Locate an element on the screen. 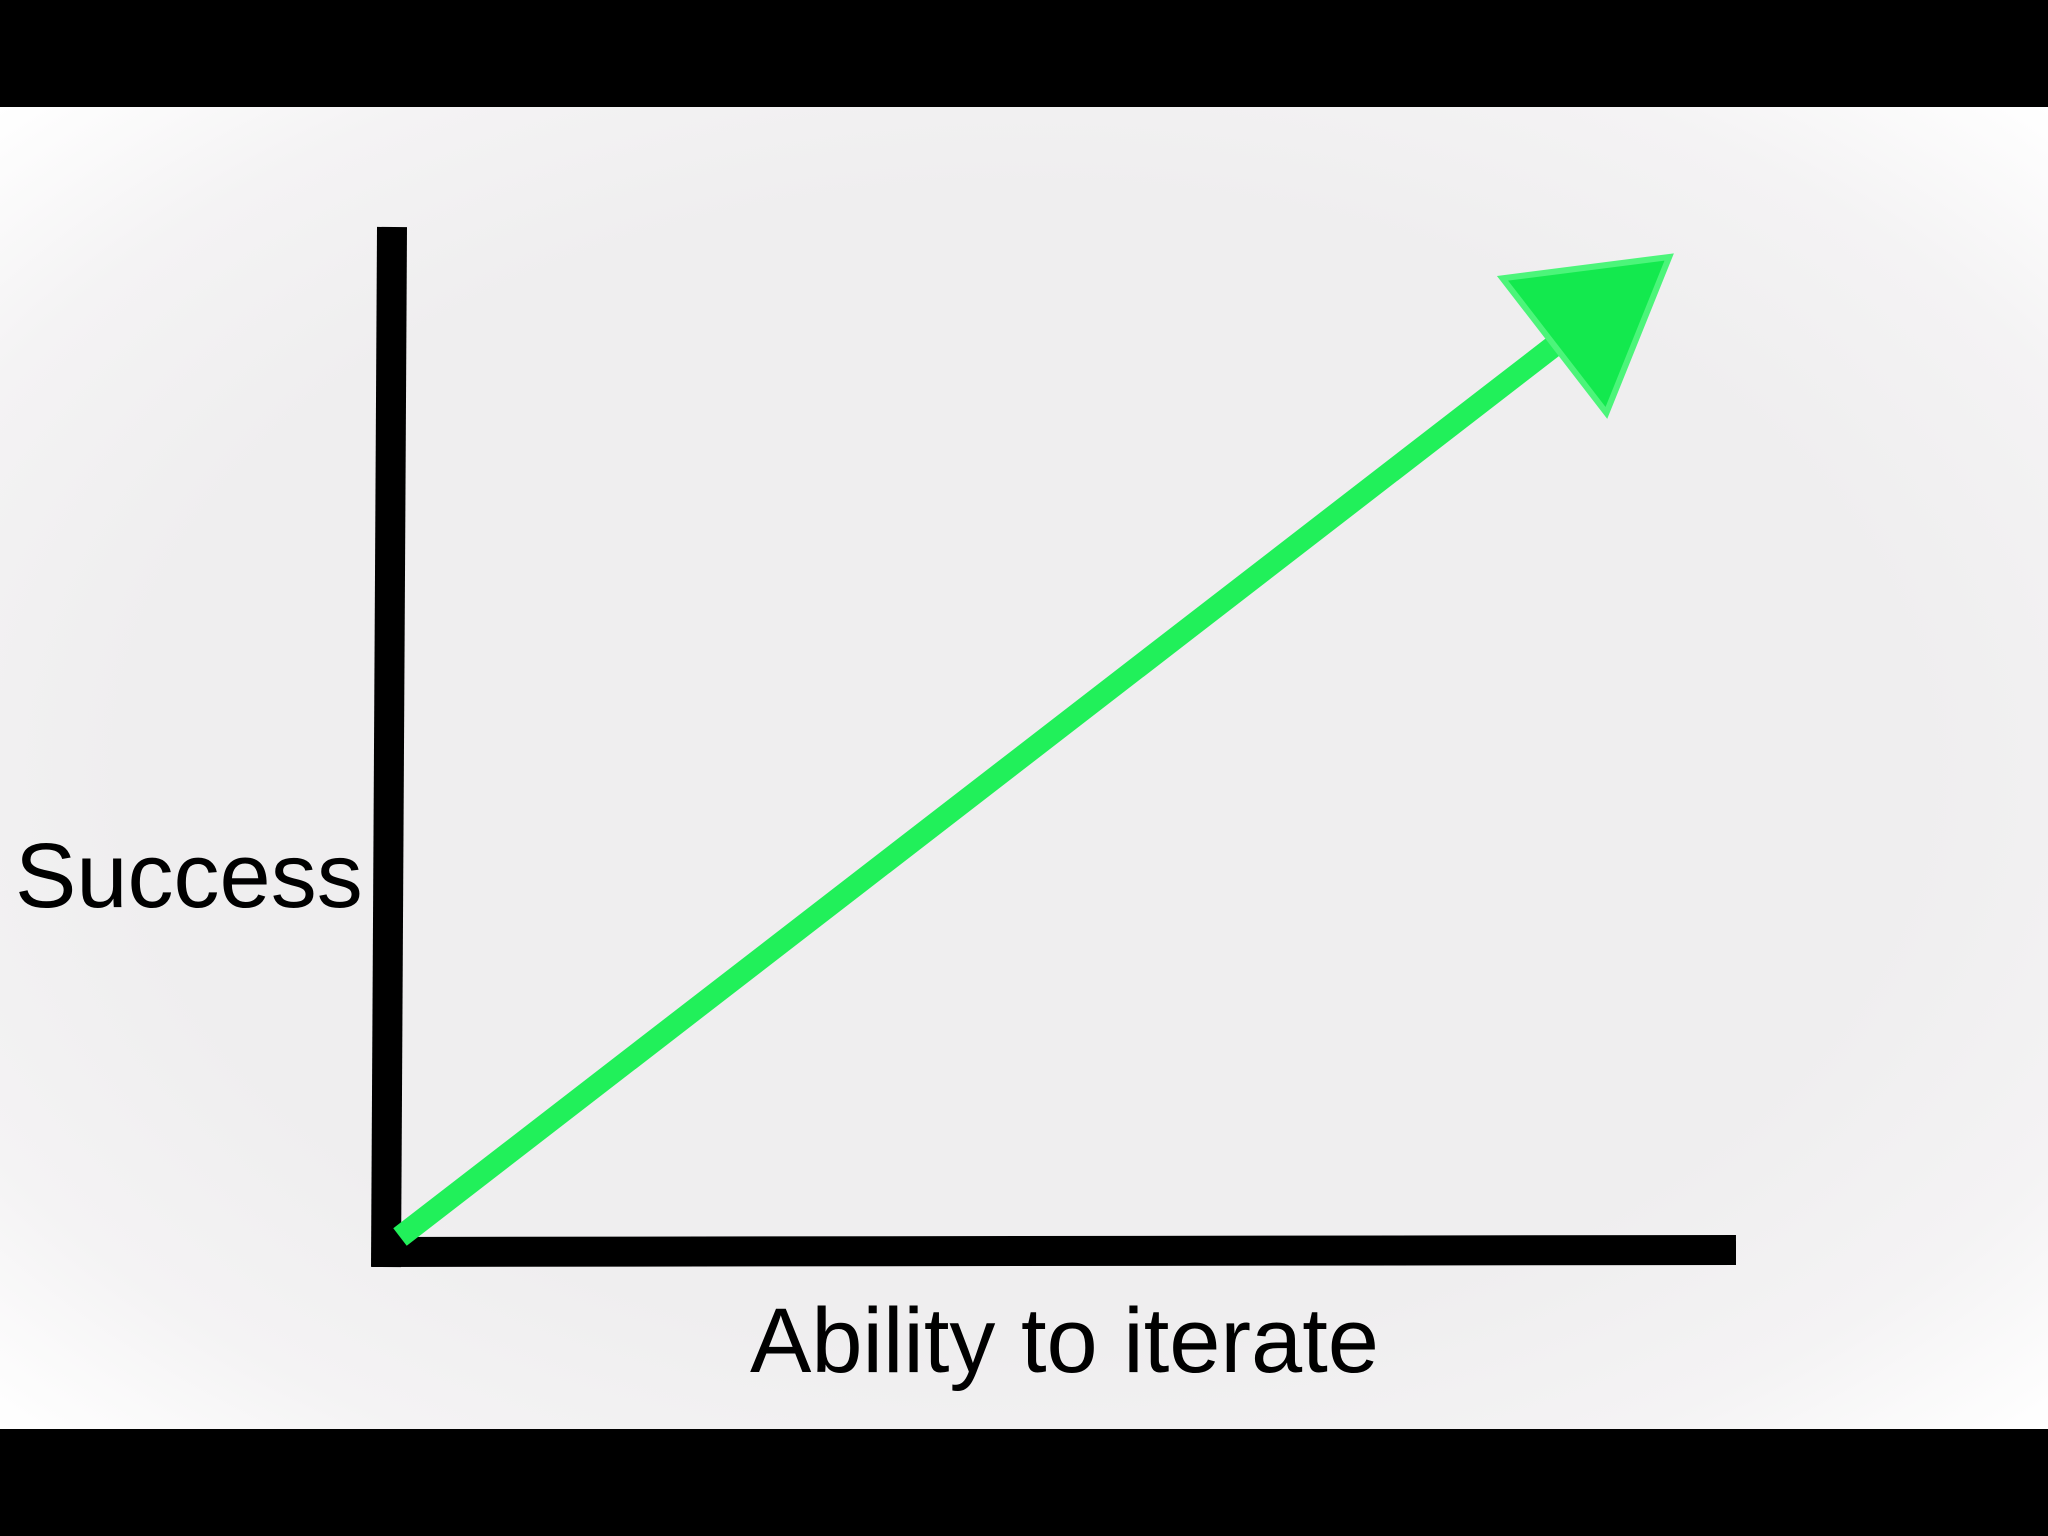 This screenshot has width=2048, height=1536. x-axis-label: Ability to iterate is located at coordinates (1064, 1341).